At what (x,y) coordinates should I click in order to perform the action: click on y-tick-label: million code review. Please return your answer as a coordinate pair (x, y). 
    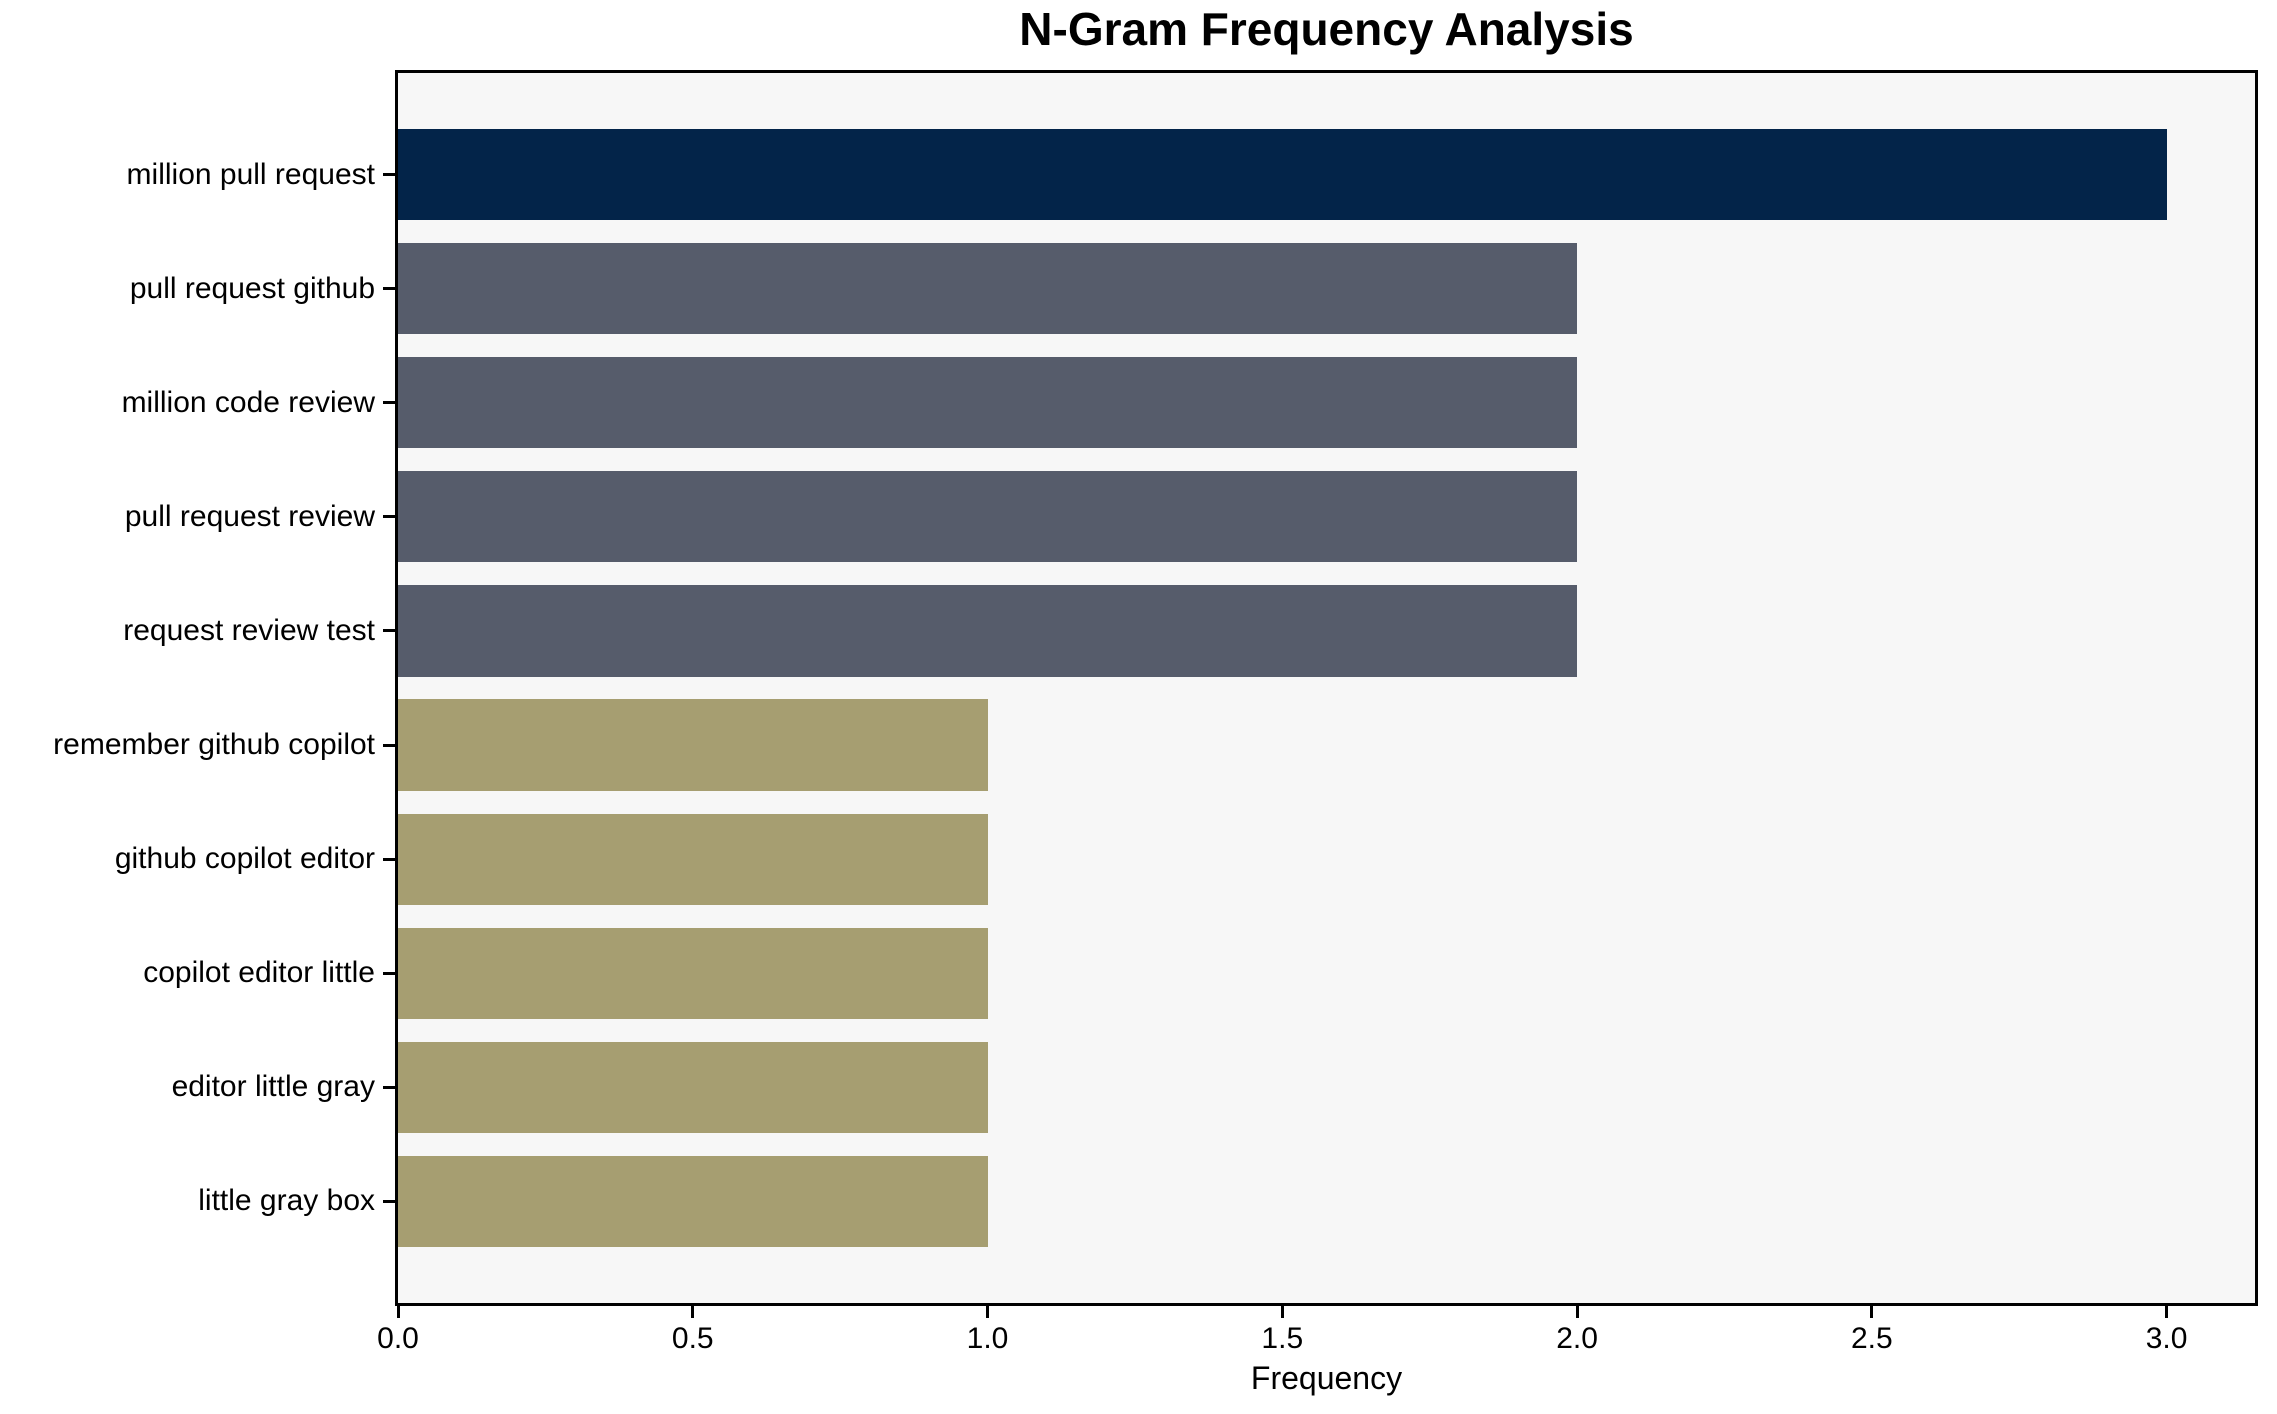
    Looking at the image, I should click on (248, 402).